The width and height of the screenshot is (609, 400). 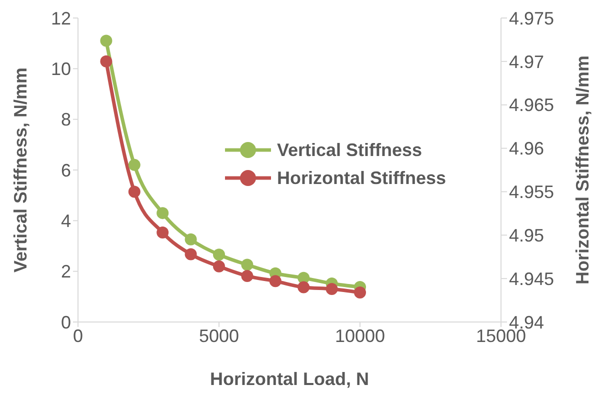 What do you see at coordinates (360, 336) in the screenshot?
I see `x-tick-label: 10000` at bounding box center [360, 336].